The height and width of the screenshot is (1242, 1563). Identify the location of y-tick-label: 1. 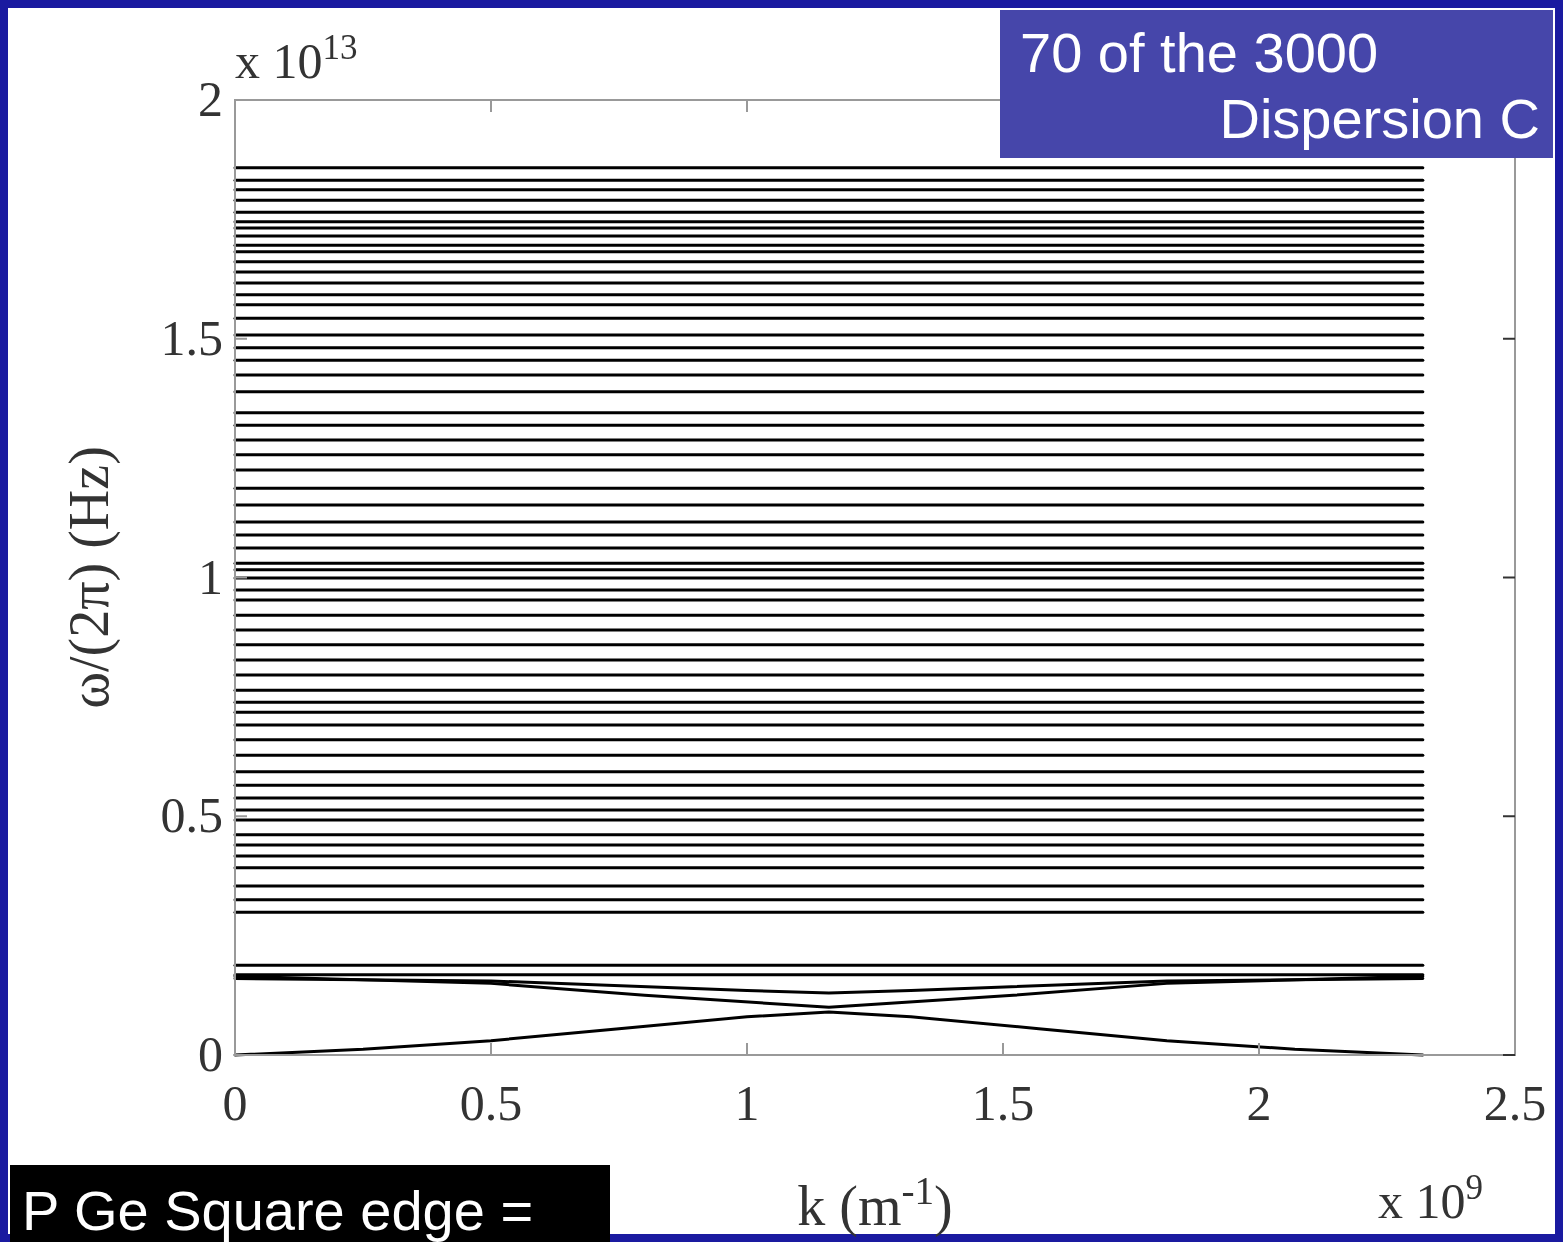
(210, 576).